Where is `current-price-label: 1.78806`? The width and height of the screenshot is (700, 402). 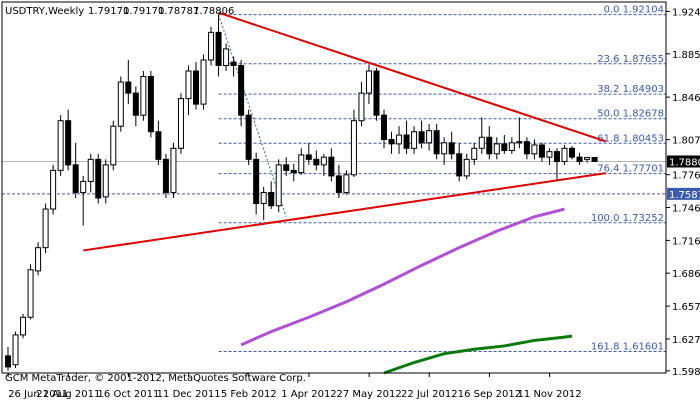
current-price-label: 1.78806 is located at coordinates (684, 162).